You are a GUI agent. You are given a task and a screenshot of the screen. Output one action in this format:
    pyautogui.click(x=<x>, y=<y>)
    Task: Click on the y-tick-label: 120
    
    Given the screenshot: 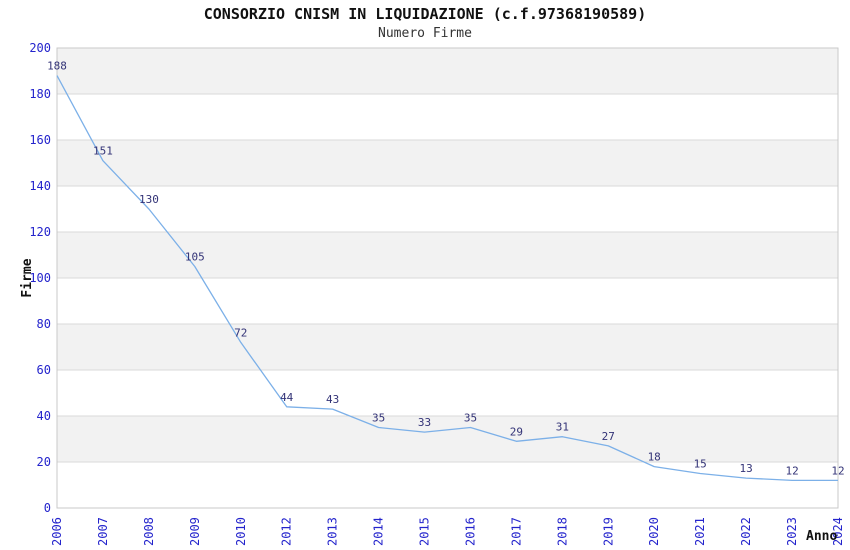 What is the action you would take?
    pyautogui.click(x=40, y=232)
    